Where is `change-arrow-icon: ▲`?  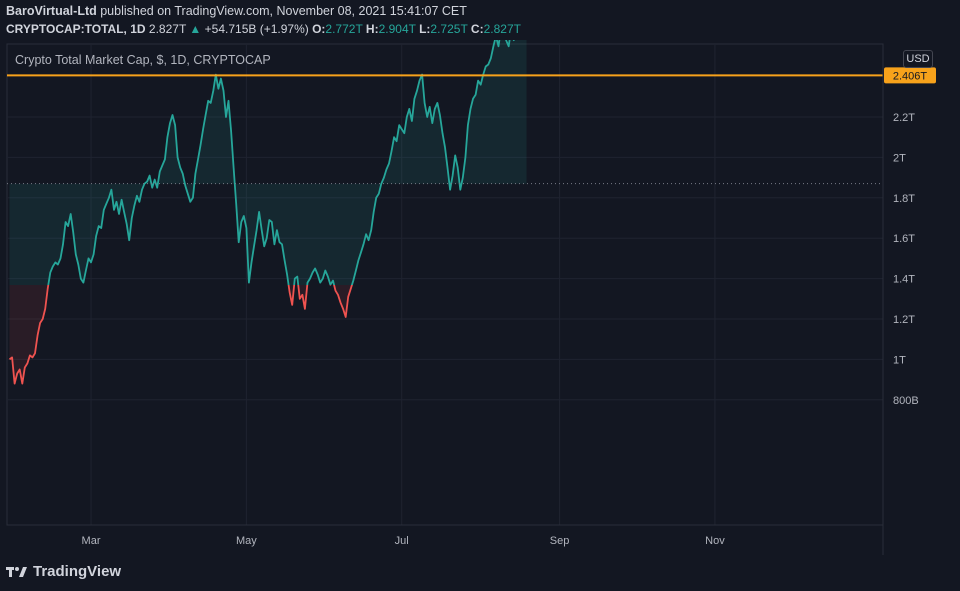 change-arrow-icon: ▲ is located at coordinates (195, 29).